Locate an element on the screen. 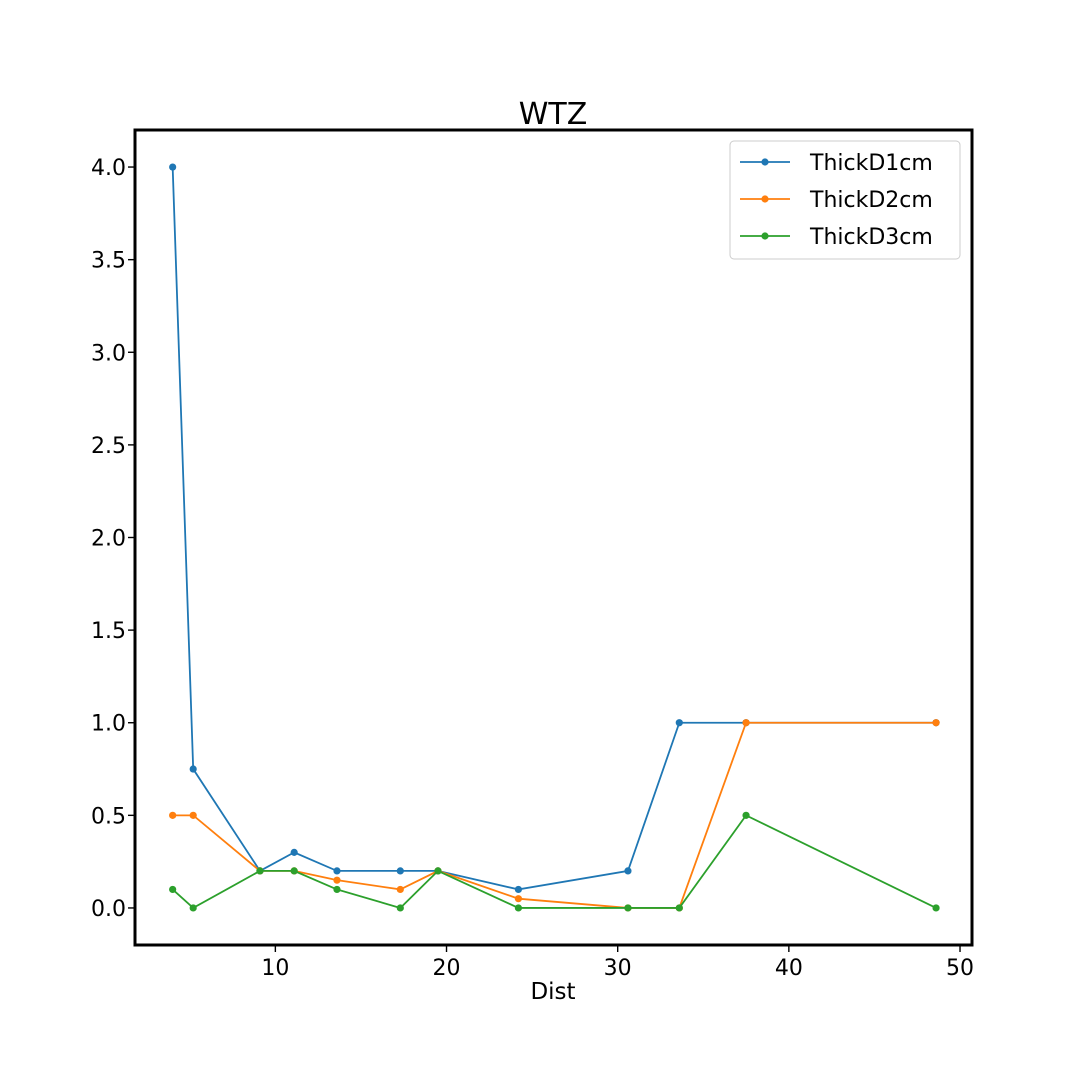 The width and height of the screenshot is (1080, 1084). x-tick-label: 50 is located at coordinates (960, 968).